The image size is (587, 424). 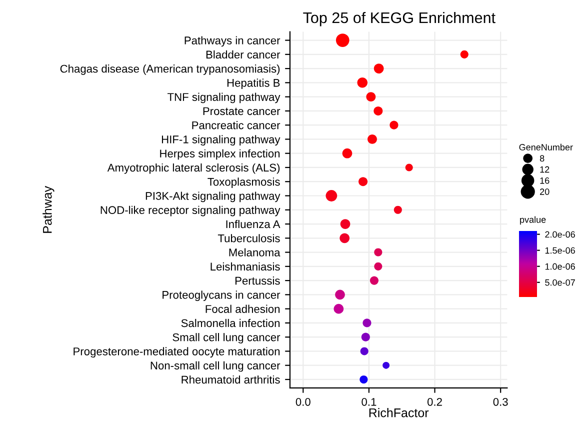 What do you see at coordinates (399, 413) in the screenshot?
I see `x-axis-title: RichFactor` at bounding box center [399, 413].